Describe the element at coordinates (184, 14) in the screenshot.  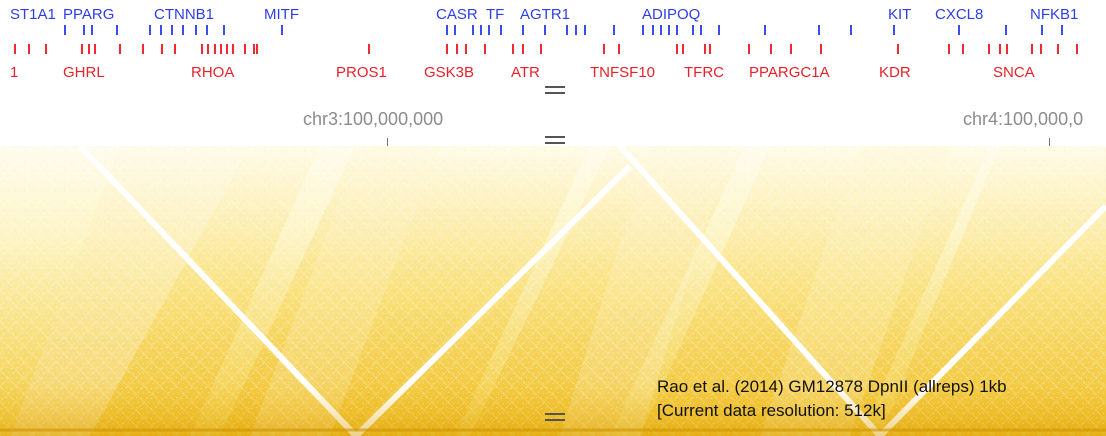
I see `gene-label-ctnnb1: CTNNB1` at that location.